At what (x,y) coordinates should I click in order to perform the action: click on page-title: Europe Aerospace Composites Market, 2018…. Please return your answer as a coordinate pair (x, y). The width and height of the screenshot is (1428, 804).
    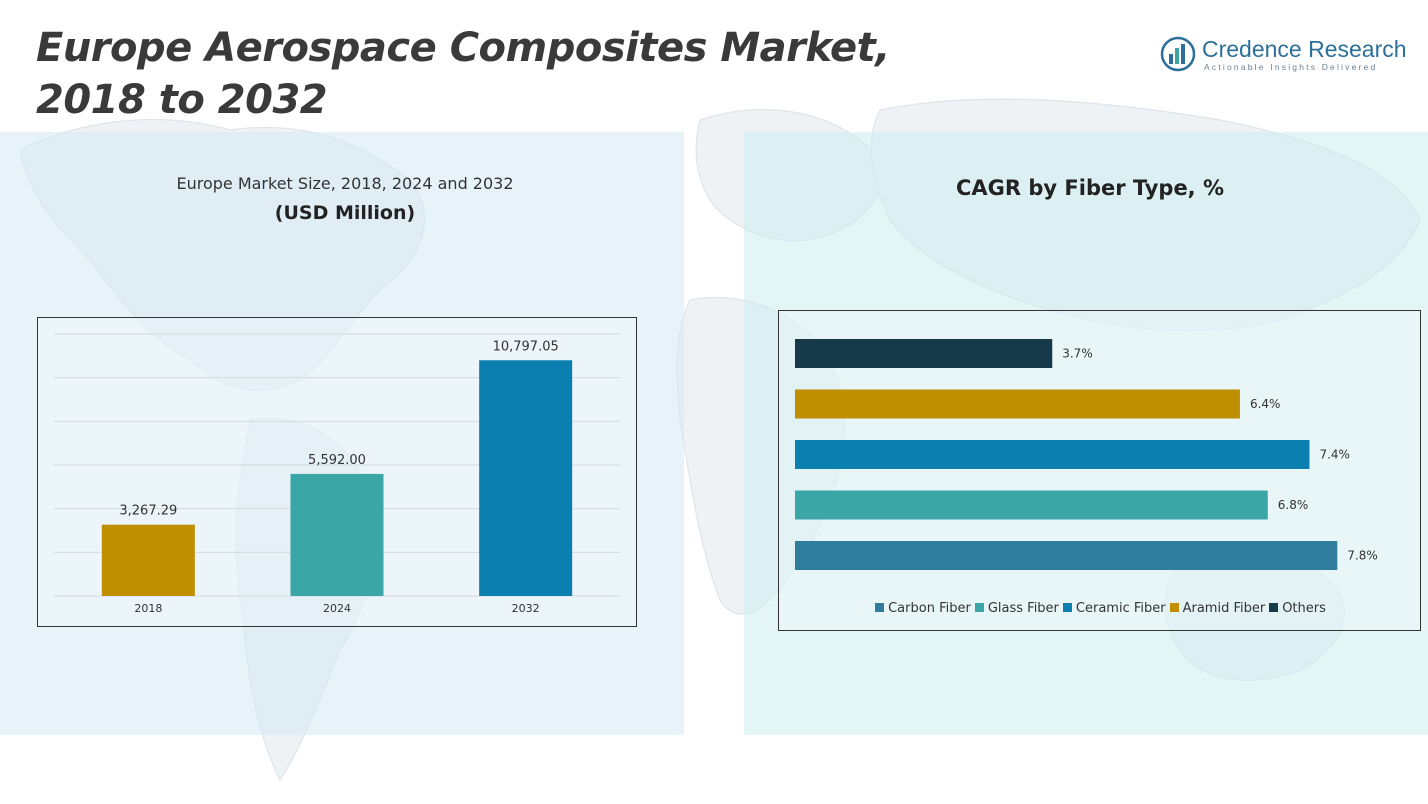
    Looking at the image, I should click on (486, 74).